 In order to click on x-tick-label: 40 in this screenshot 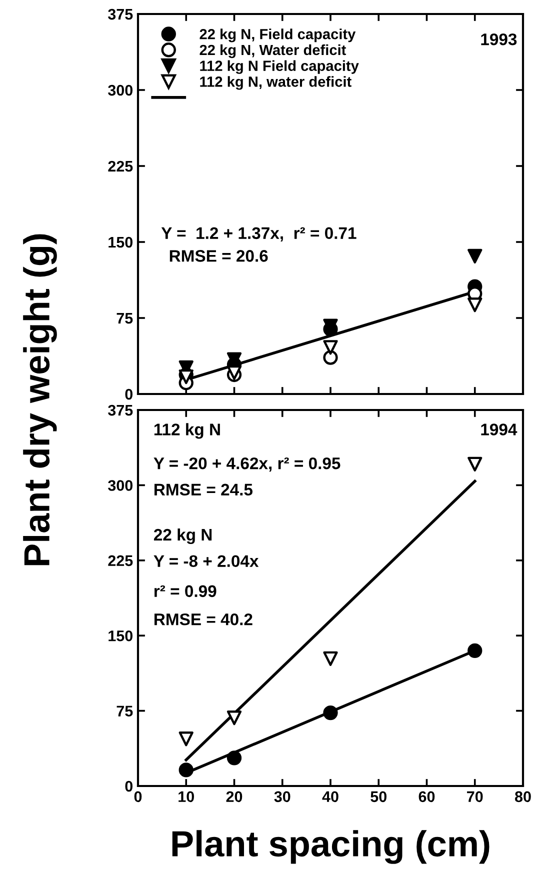, I will do `click(330, 796)`.